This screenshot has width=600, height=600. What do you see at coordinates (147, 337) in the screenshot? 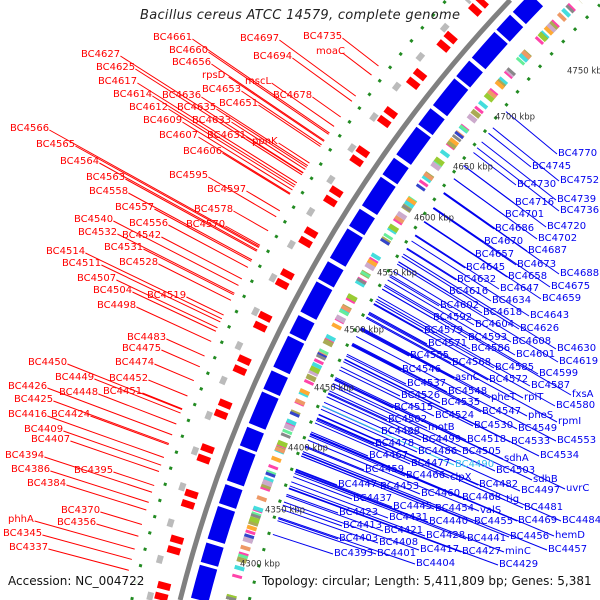
I see `gene-label-BC4483: BC4483` at bounding box center [147, 337].